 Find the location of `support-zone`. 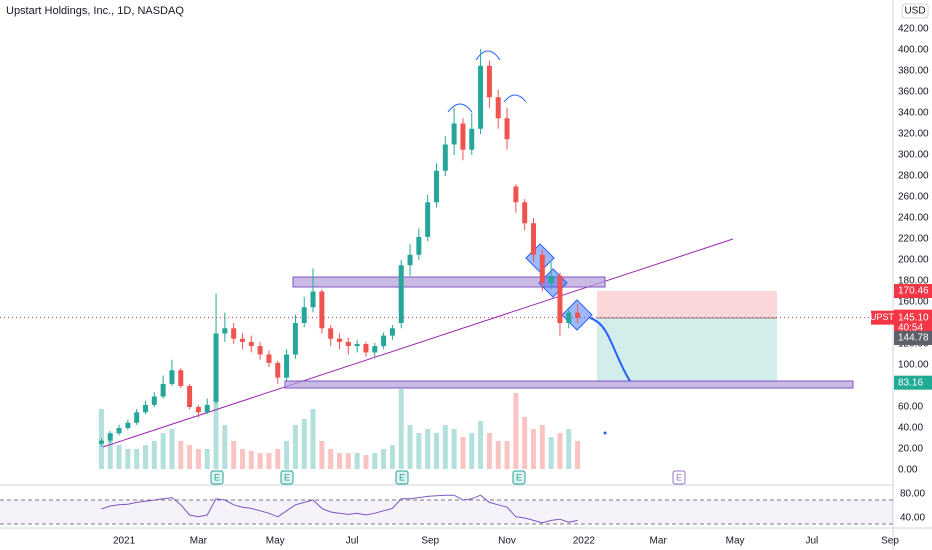

support-zone is located at coordinates (569, 384).